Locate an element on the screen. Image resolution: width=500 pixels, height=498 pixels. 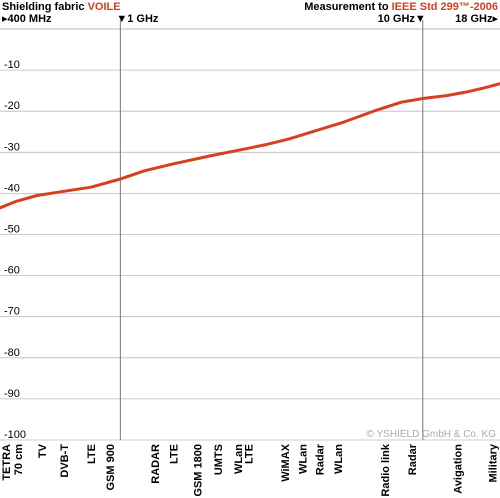
band-label-line: GSM 900 is located at coordinates (111, 467).